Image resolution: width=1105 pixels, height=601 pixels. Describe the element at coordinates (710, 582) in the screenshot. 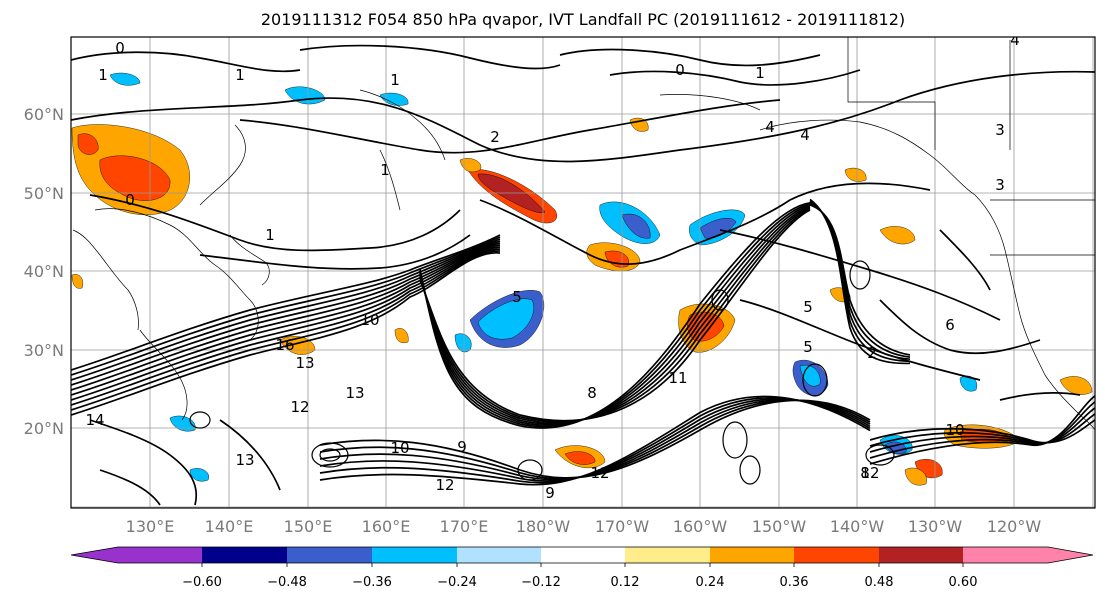

I see `colorbar-tick-label: 0.24` at that location.